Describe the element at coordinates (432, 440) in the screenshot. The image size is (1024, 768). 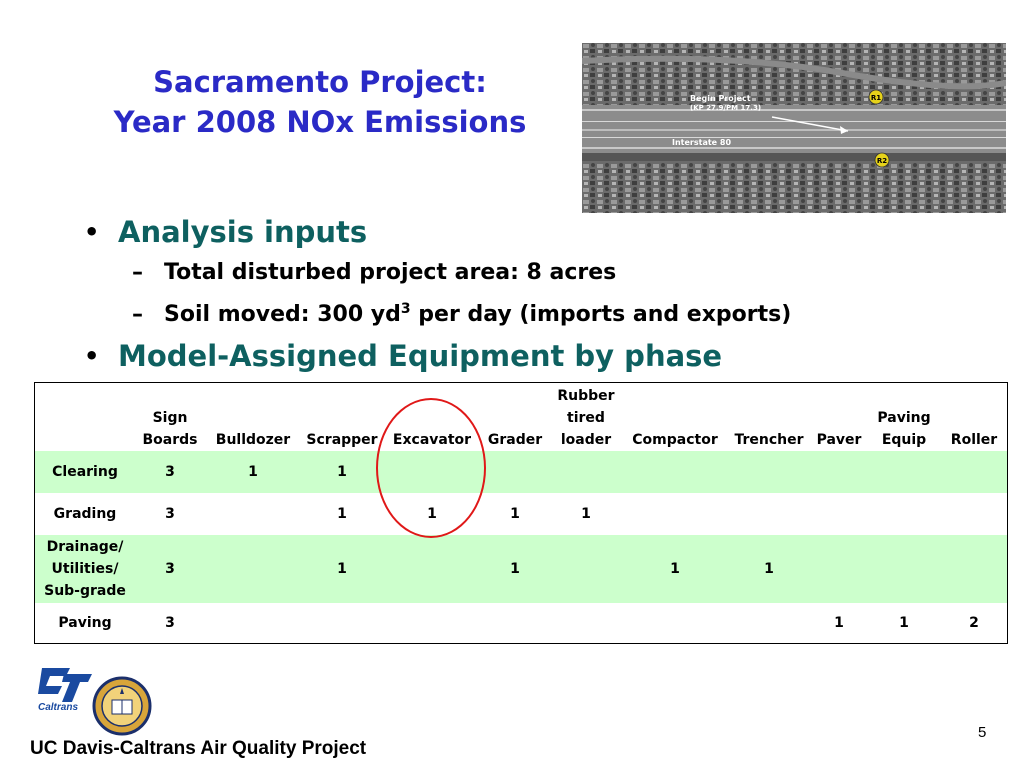
I see `header-cell: Excavator` at that location.